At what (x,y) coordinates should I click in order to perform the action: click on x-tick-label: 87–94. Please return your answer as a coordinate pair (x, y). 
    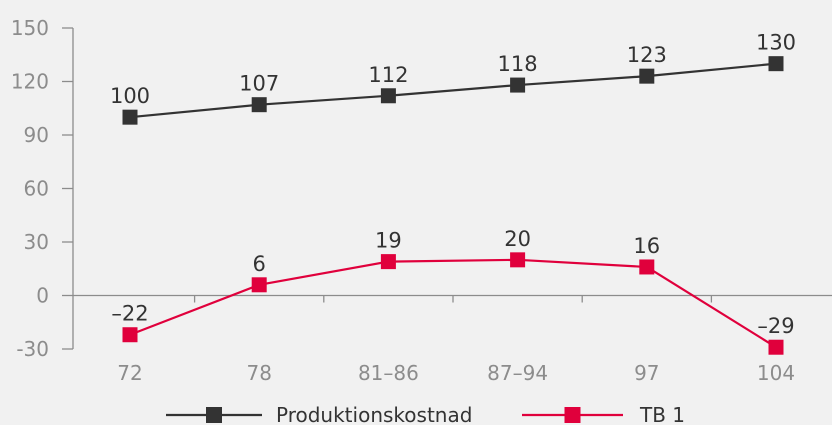
    Looking at the image, I should click on (517, 373).